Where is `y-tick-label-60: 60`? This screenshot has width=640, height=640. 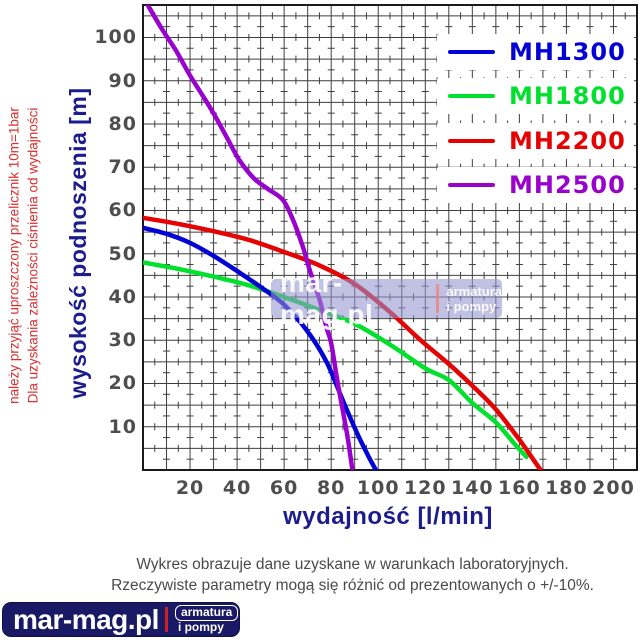
y-tick-label-60: 60 is located at coordinates (122, 210).